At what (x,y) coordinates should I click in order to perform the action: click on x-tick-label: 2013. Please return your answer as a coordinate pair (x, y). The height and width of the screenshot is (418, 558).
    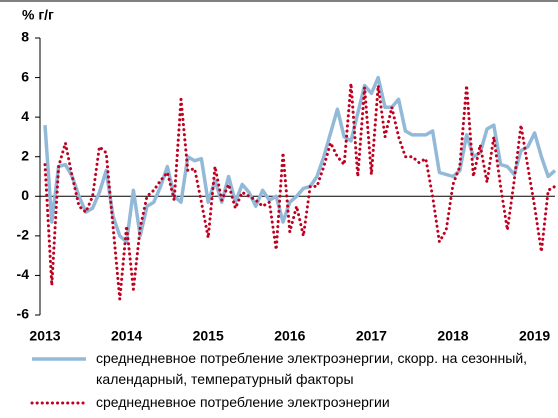
    Looking at the image, I should click on (44, 336).